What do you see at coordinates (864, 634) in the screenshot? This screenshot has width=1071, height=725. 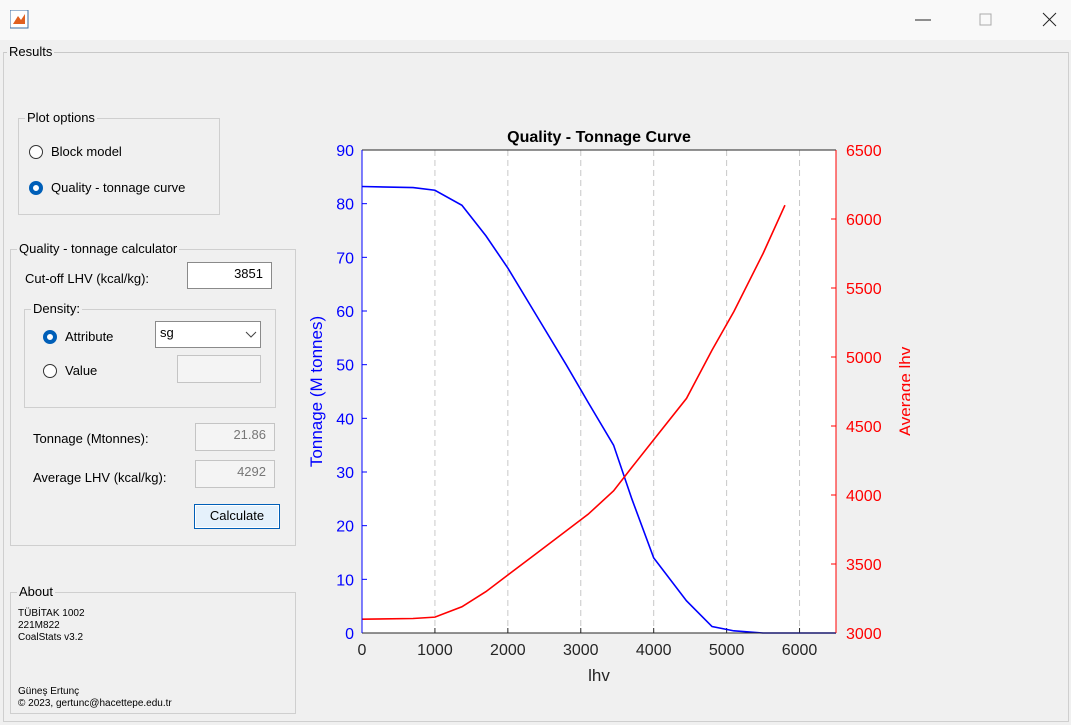 I see `y2-tick-label: 3000` at bounding box center [864, 634].